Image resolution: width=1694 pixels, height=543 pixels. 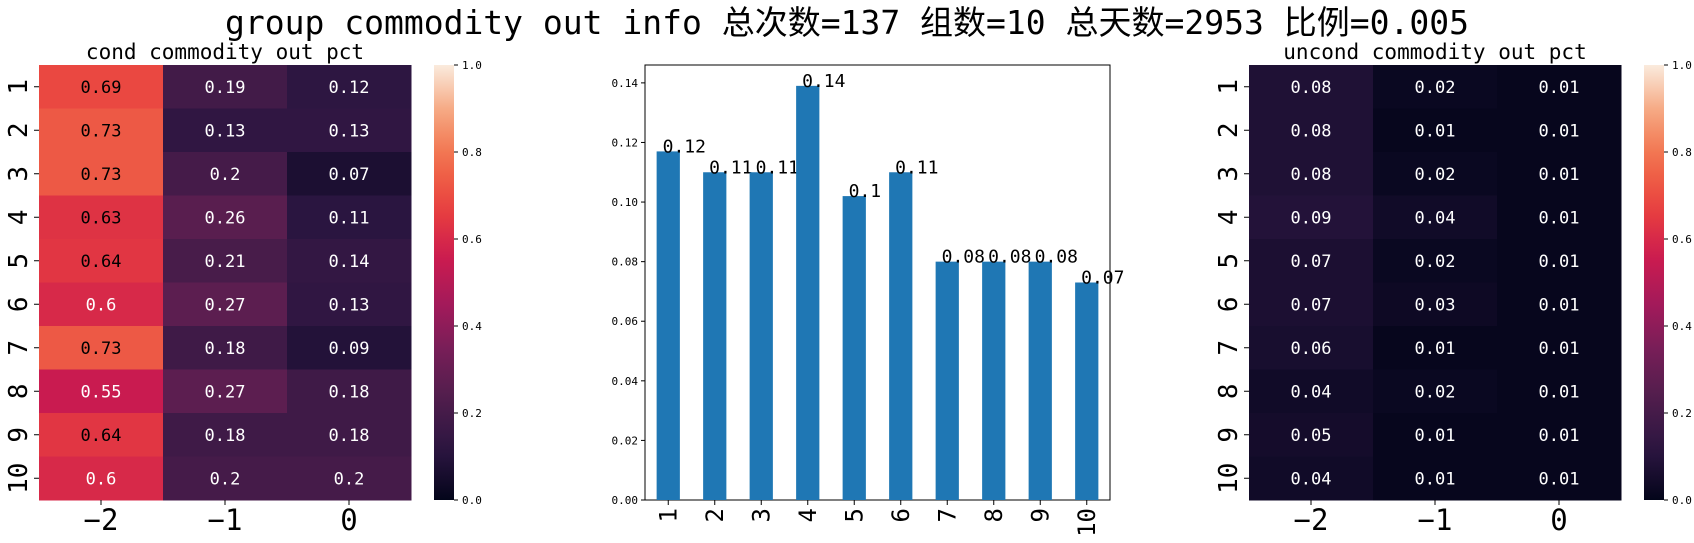 What do you see at coordinates (101, 392) in the screenshot?
I see `heatmap-cell-label: 0.55` at bounding box center [101, 392].